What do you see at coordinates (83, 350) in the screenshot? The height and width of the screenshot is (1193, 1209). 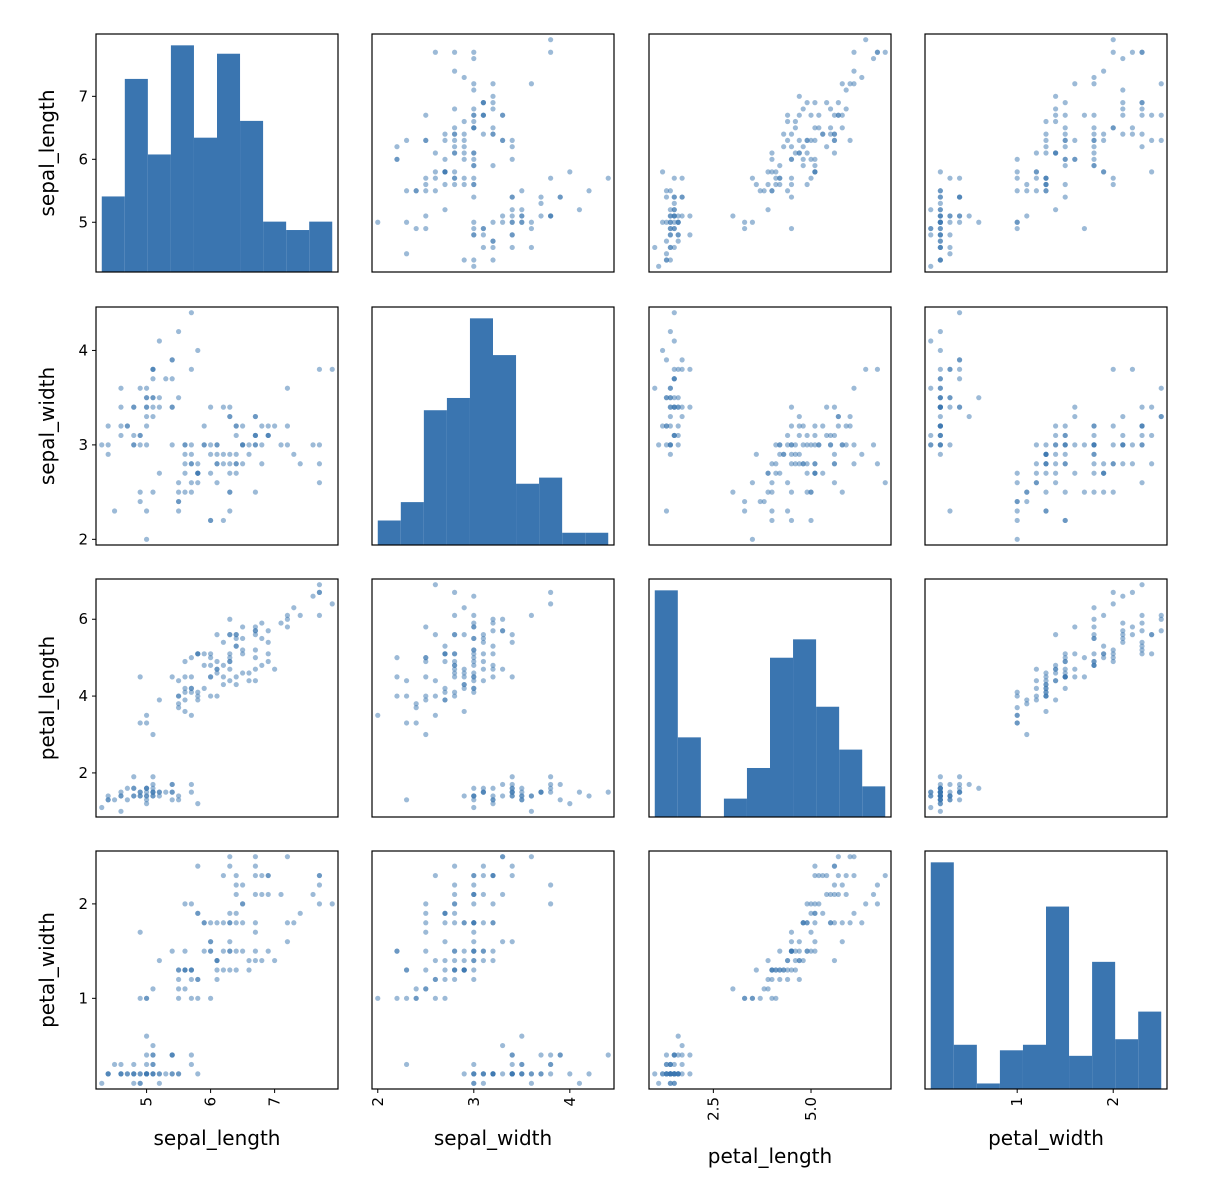 I see `y-tick-label: 4` at bounding box center [83, 350].